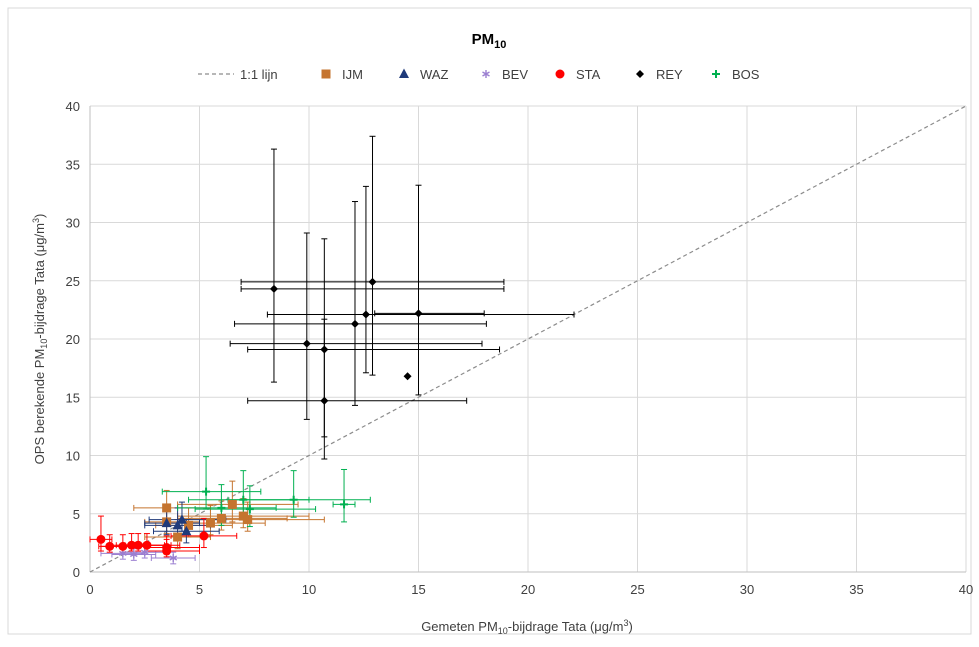  Describe the element at coordinates (259, 420) in the screenshot. I see `data-points` at that location.